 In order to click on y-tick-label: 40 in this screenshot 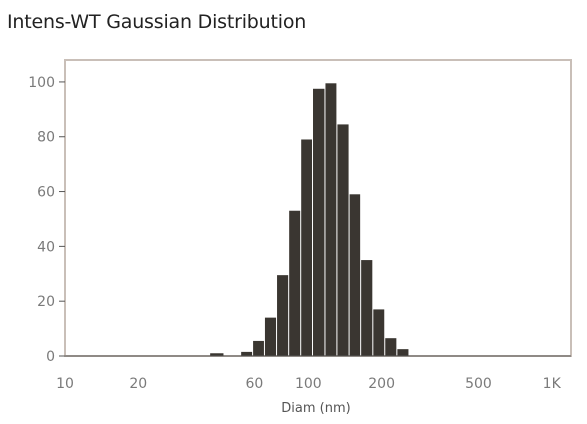, I will do `click(46, 247)`.